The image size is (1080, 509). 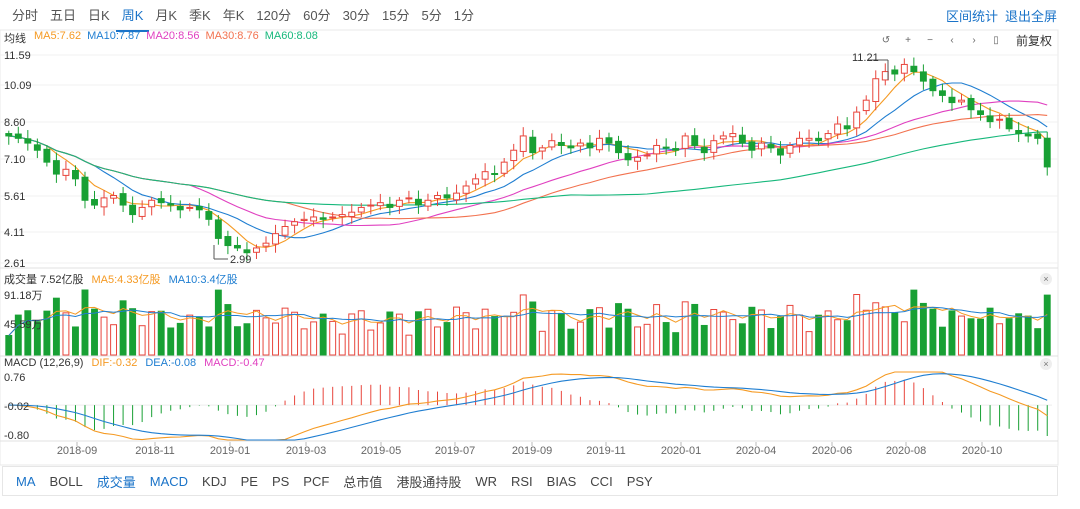 What do you see at coordinates (356, 15) in the screenshot?
I see `tab-10: 30分` at bounding box center [356, 15].